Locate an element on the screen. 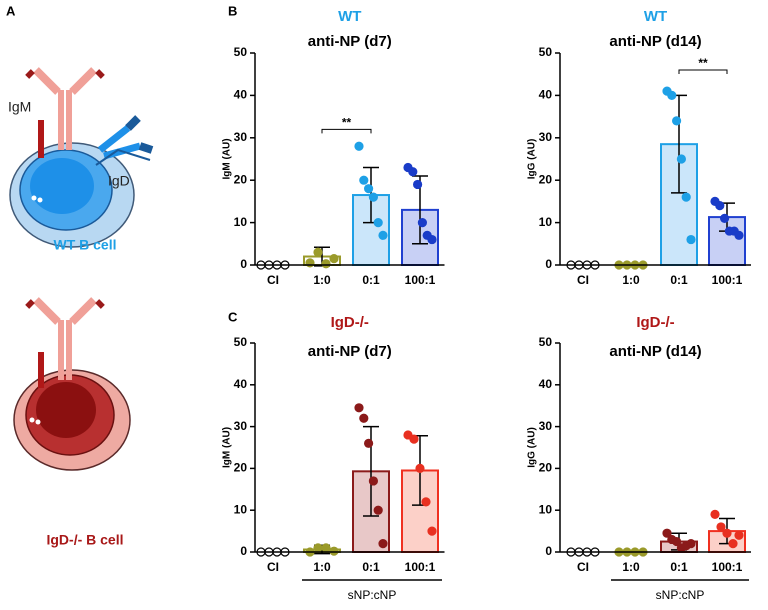 This screenshot has width=768, height=610. igd-label: IgD is located at coordinates (119, 181).